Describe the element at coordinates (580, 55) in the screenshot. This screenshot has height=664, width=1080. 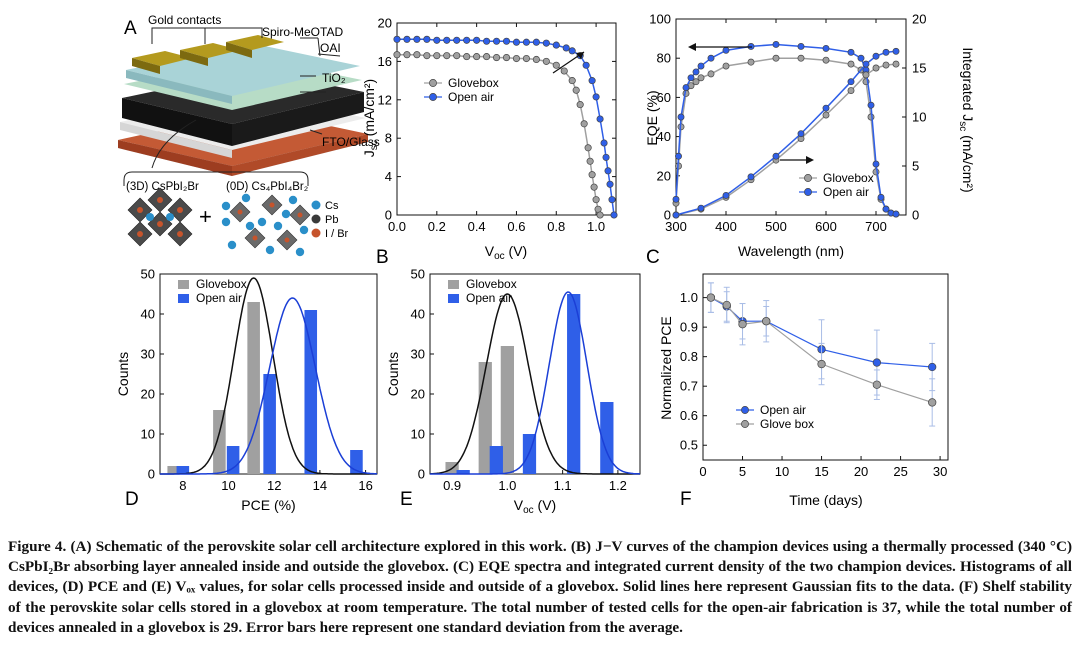
I see `arrow-head` at that location.